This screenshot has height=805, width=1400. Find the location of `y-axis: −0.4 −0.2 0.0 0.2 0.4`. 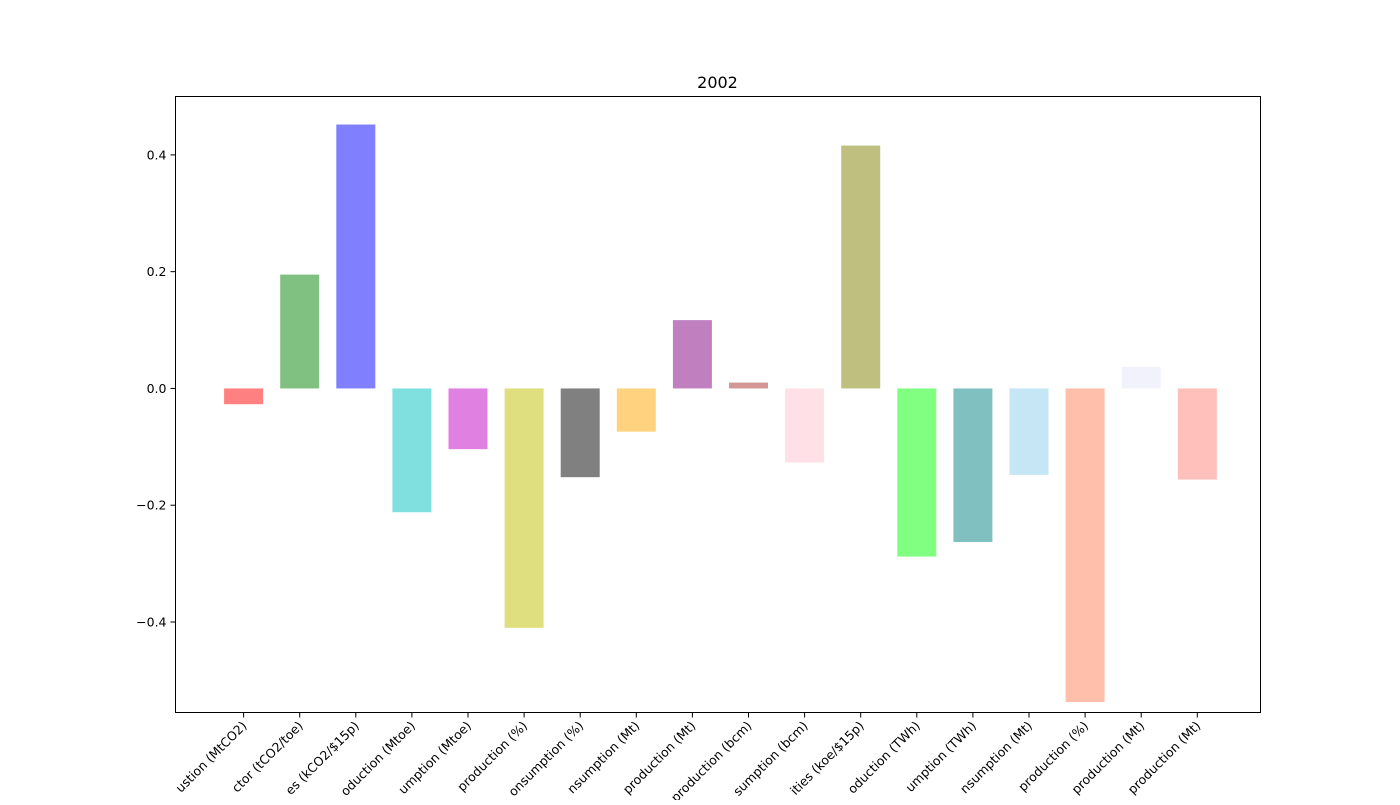

y-axis: −0.4 −0.2 0.0 0.2 0.4 is located at coordinates (156, 388).